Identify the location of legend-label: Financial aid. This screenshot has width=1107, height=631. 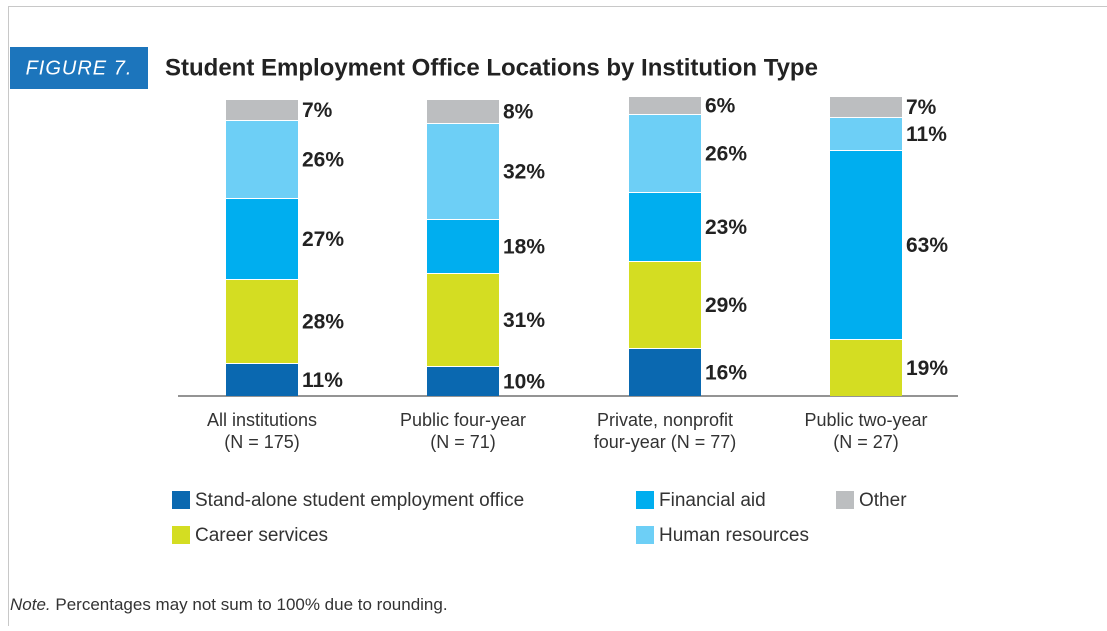
(712, 500).